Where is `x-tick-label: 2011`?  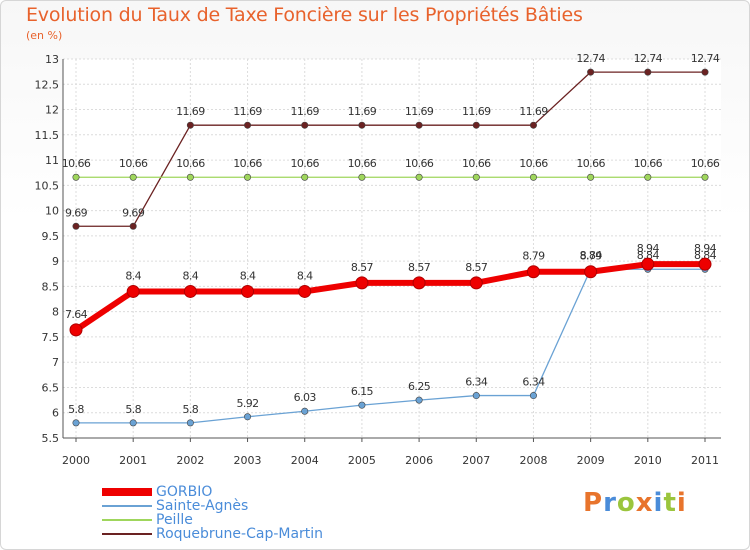 x-tick-label: 2011 is located at coordinates (705, 460).